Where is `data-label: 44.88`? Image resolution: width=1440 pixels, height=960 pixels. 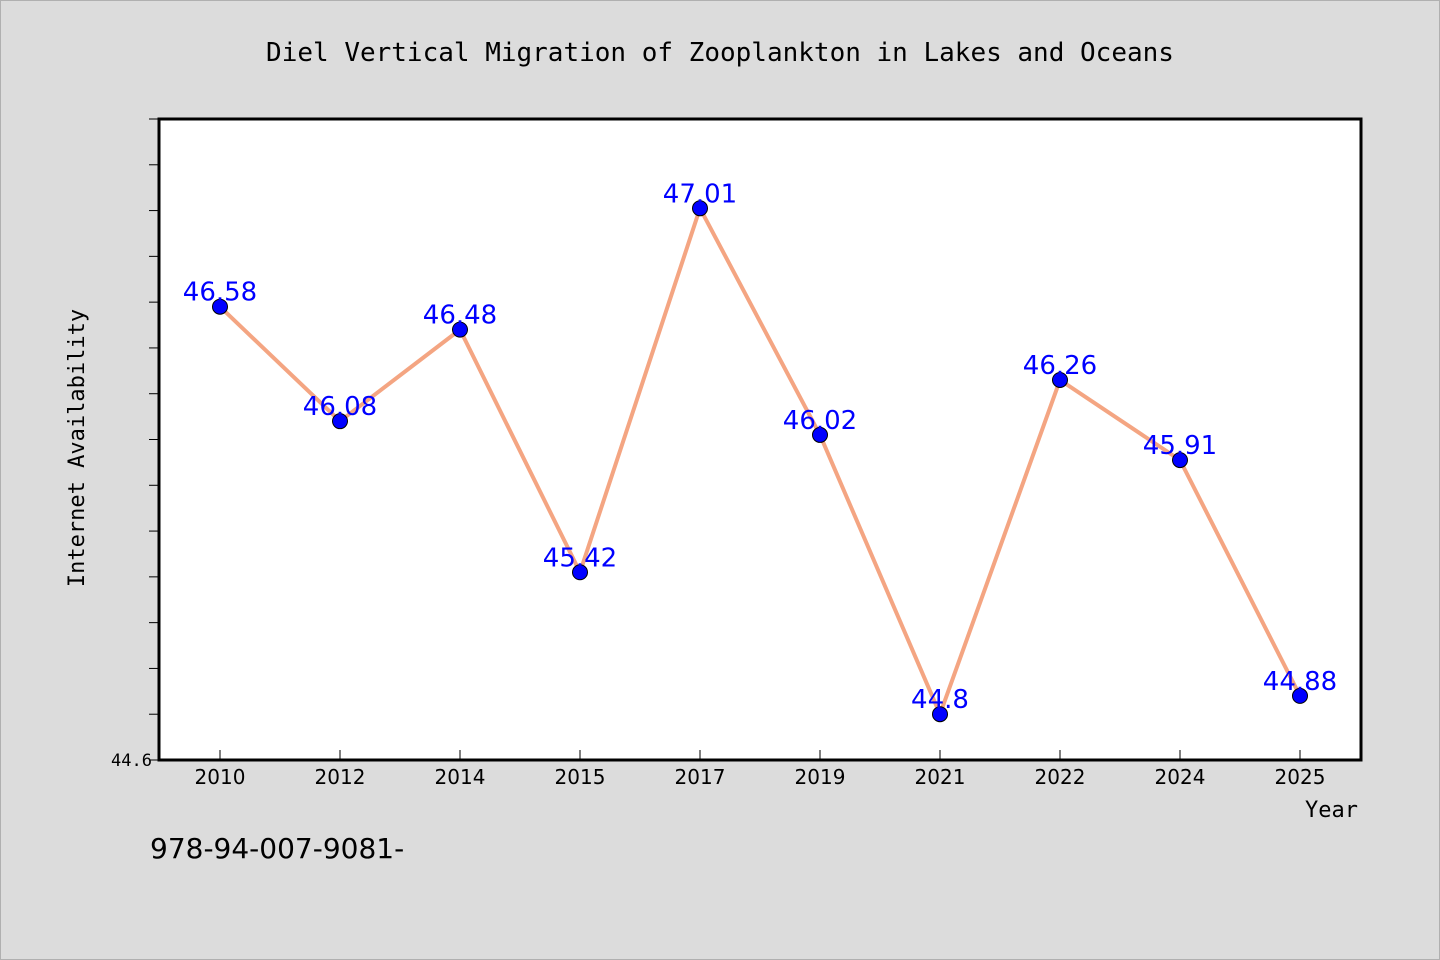
data-label: 44.88 is located at coordinates (1300, 682).